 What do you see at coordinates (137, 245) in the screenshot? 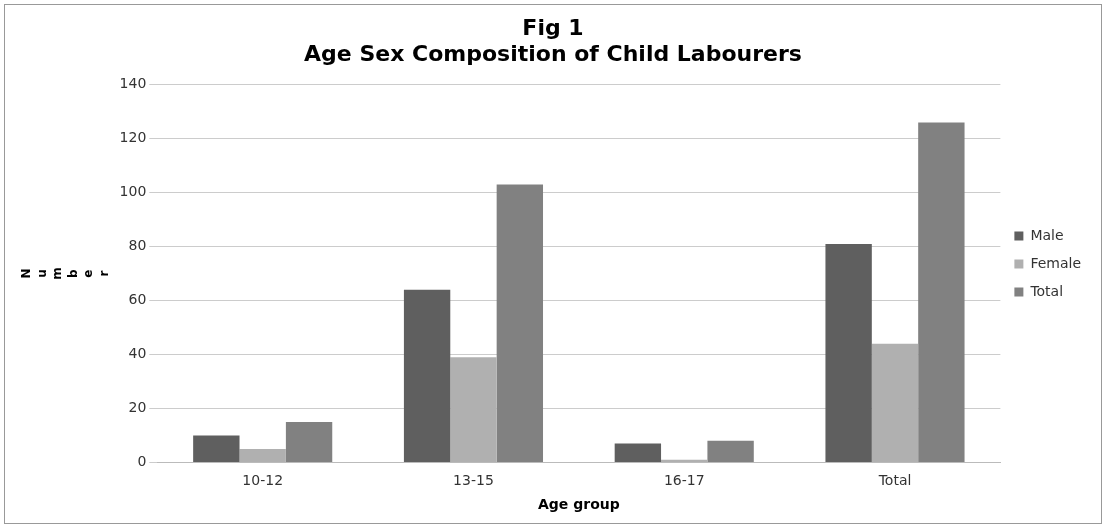
I see `y-tick-label: 80` at bounding box center [137, 245].